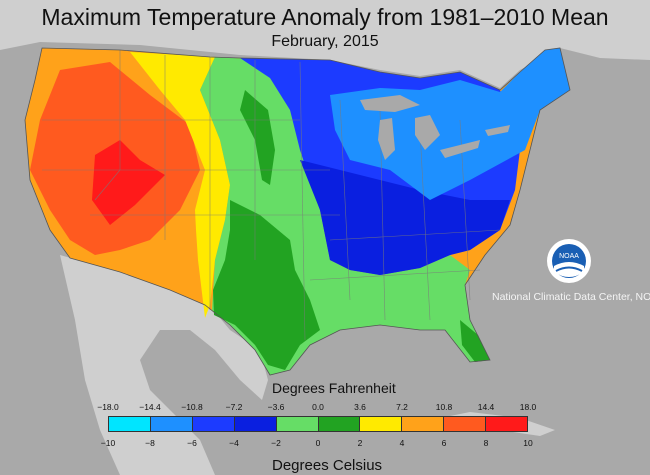 This screenshot has width=650, height=475. Describe the element at coordinates (402, 443) in the screenshot. I see `celsius-tick-label: 4` at that location.